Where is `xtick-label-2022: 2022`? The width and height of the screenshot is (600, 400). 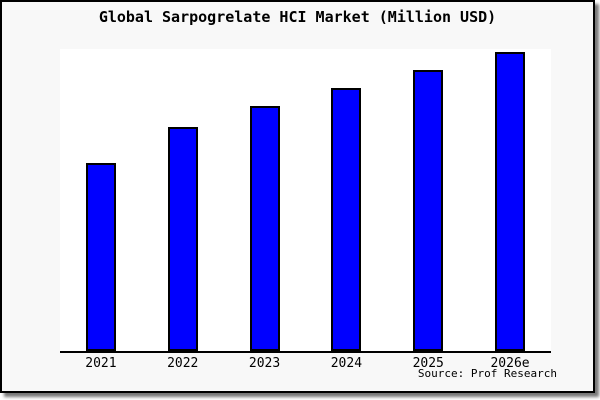 xtick-label-2022: 2022 is located at coordinates (183, 363).